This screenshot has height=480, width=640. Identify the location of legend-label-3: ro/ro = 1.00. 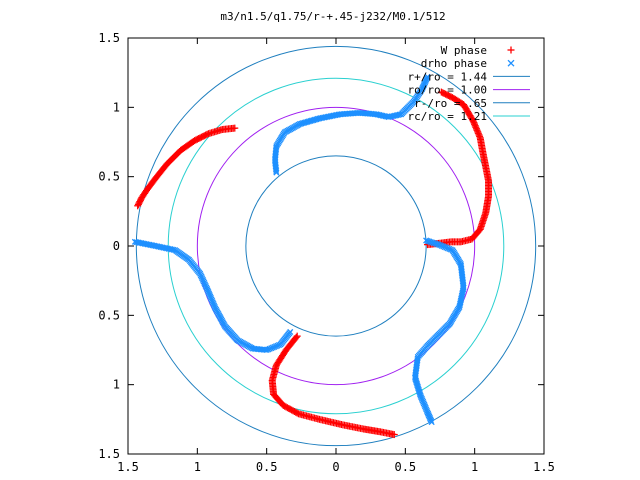
(447, 90).